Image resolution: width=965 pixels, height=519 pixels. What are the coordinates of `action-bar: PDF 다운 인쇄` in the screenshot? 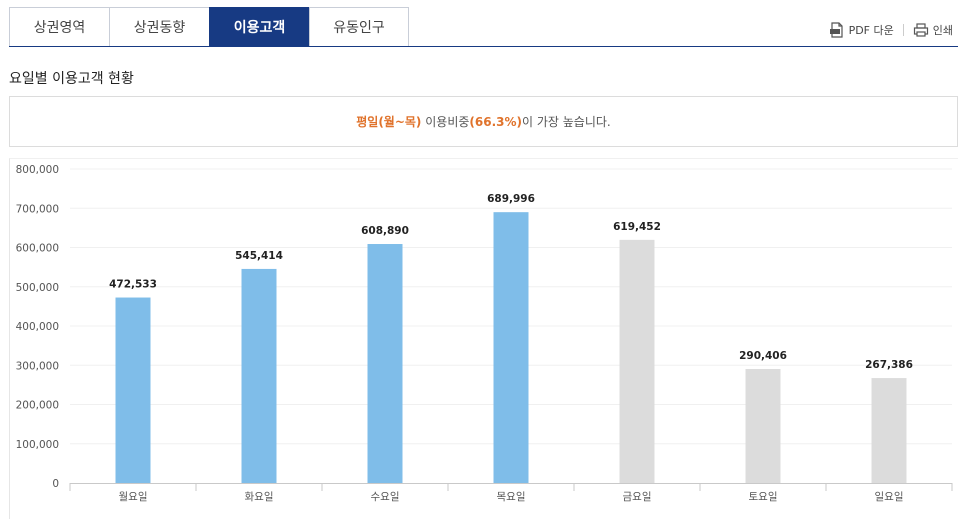 It's located at (891, 30).